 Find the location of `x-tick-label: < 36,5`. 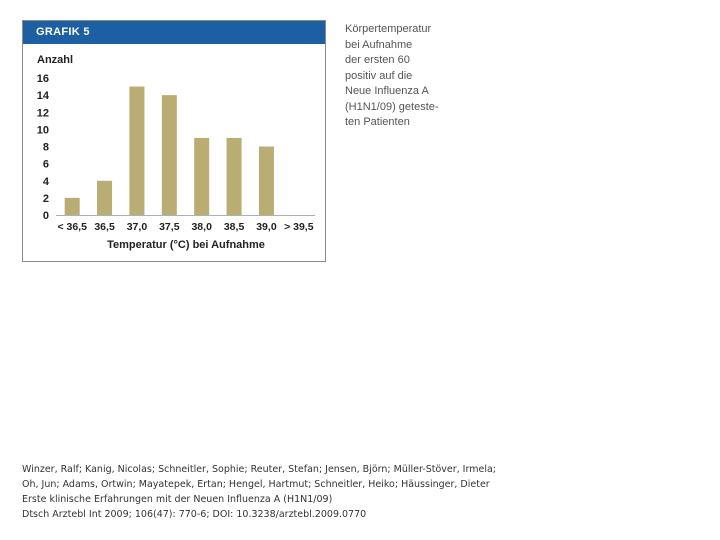

x-tick-label: < 36,5 is located at coordinates (72, 227).